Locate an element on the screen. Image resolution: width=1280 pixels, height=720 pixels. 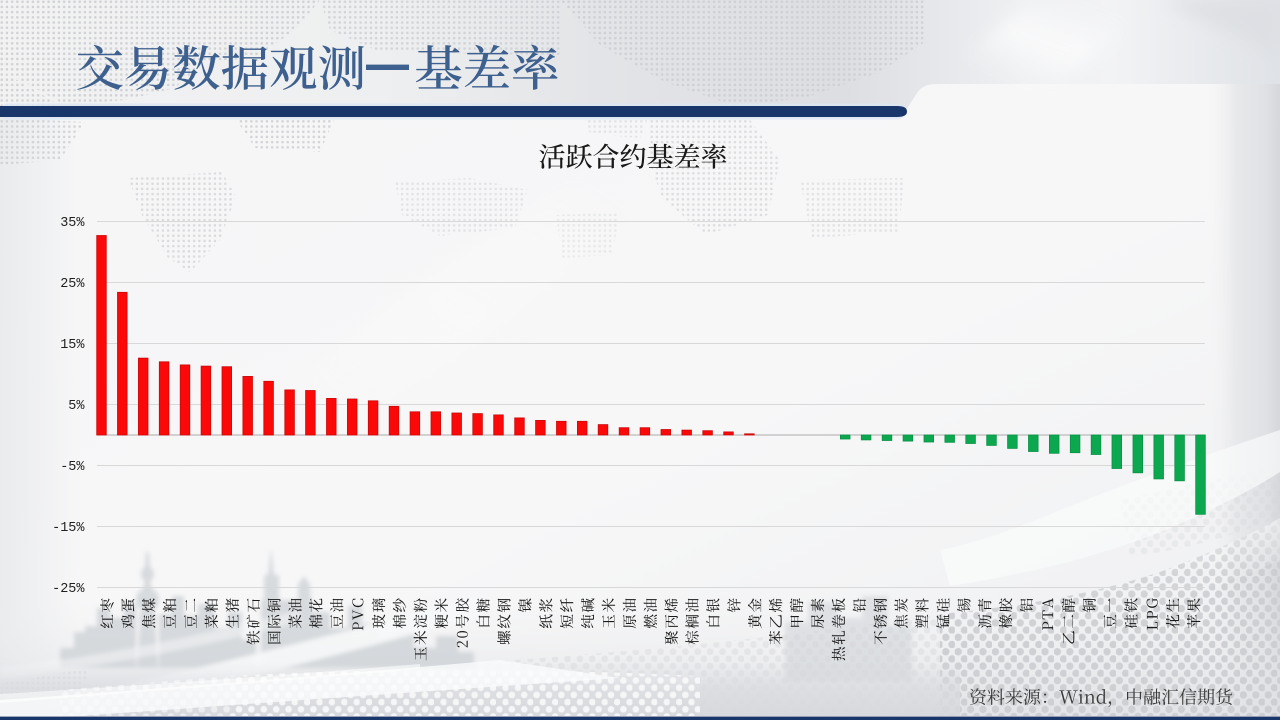
svg-text: -5% is located at coordinates (72, 467).